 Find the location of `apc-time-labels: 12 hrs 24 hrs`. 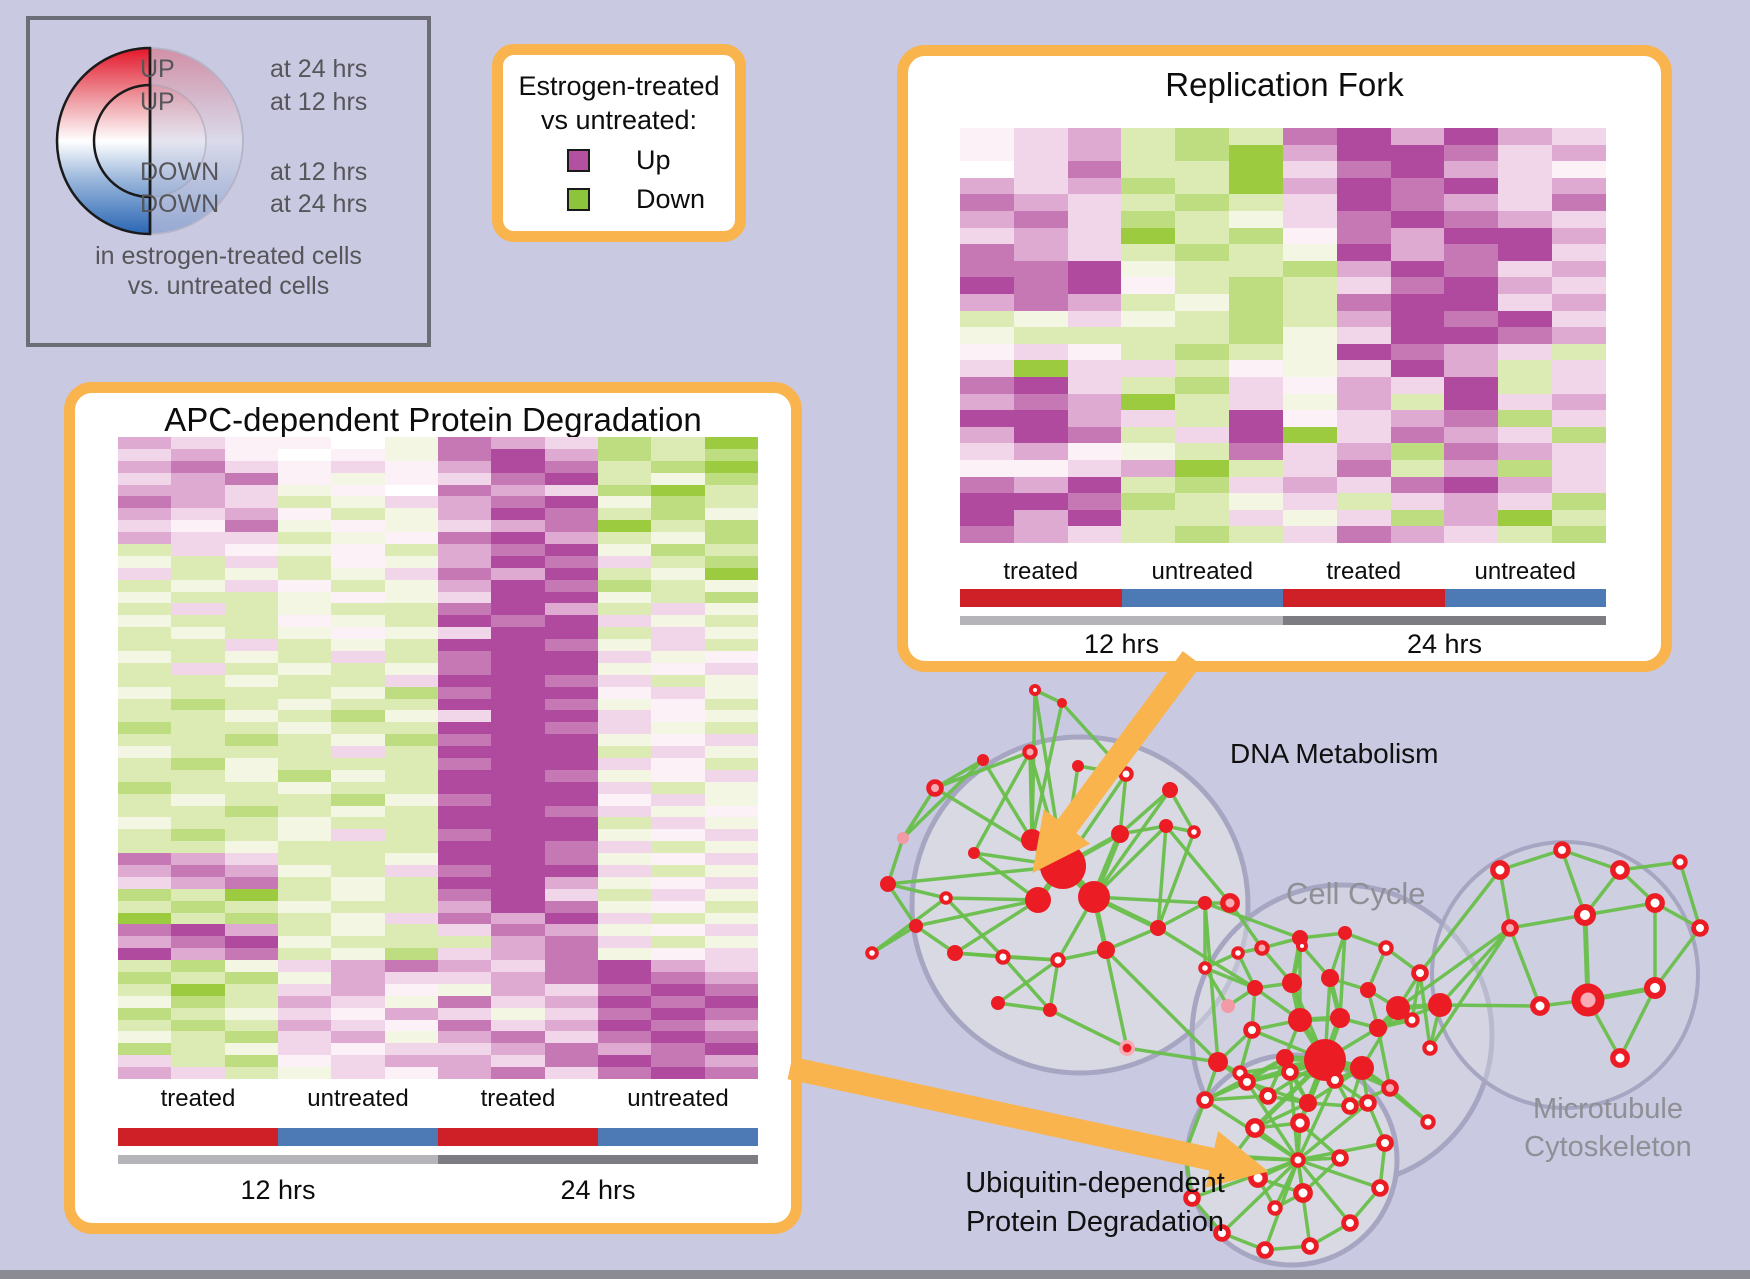

apc-time-labels: 12 hrs 24 hrs is located at coordinates (438, 1190).